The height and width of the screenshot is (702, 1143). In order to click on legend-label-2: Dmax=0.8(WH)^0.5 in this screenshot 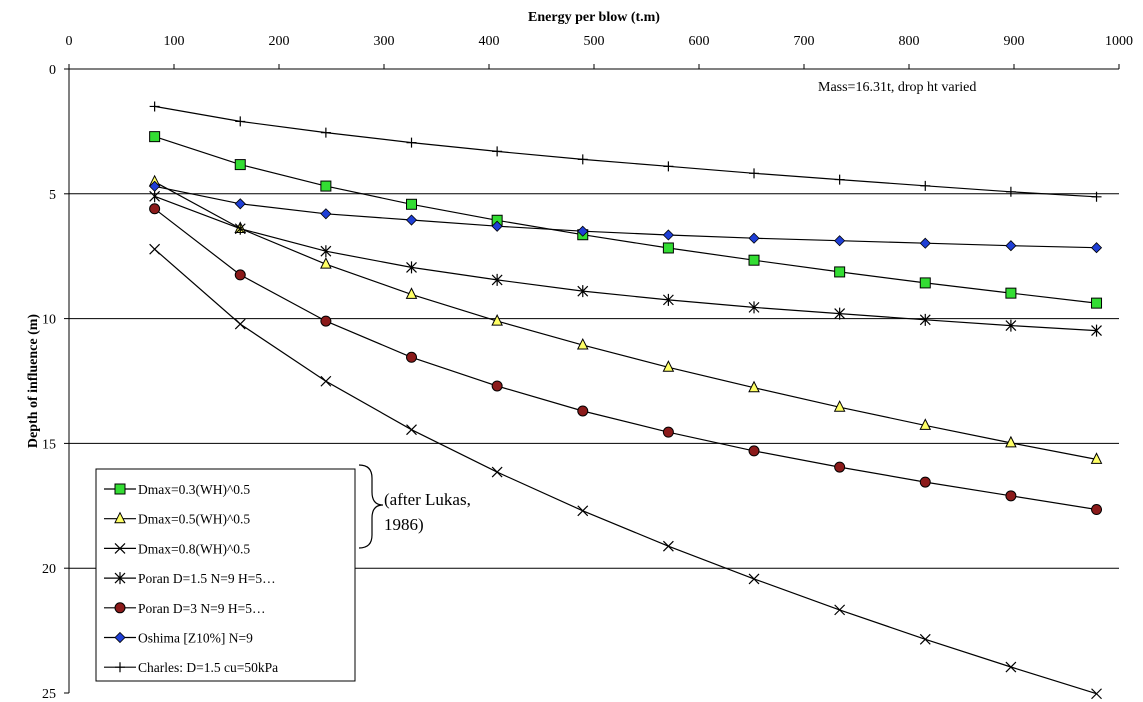, I will do `click(194, 548)`.